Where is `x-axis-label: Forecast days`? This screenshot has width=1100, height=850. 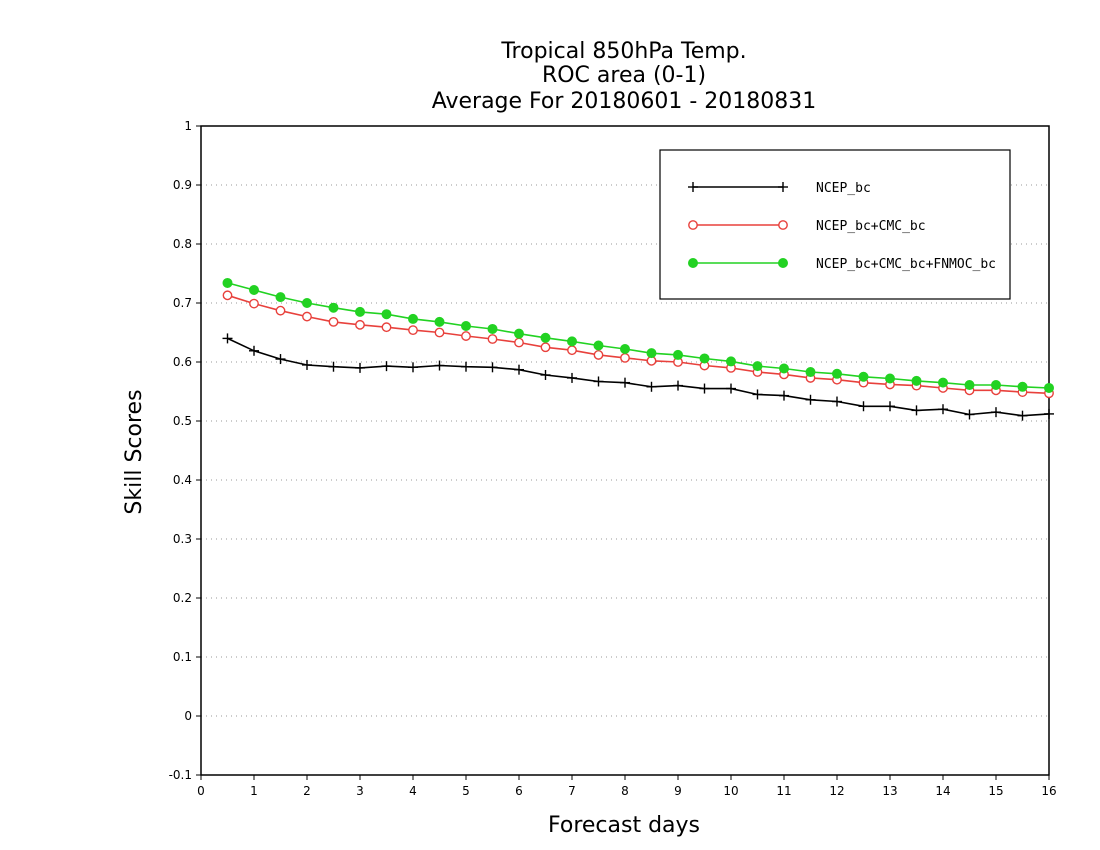 x-axis-label: Forecast days is located at coordinates (624, 825).